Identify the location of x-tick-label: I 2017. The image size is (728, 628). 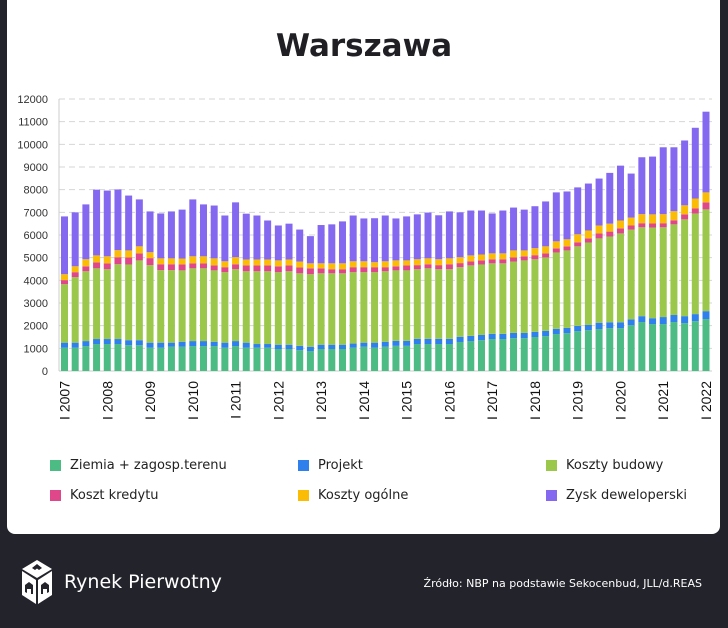
(492, 400).